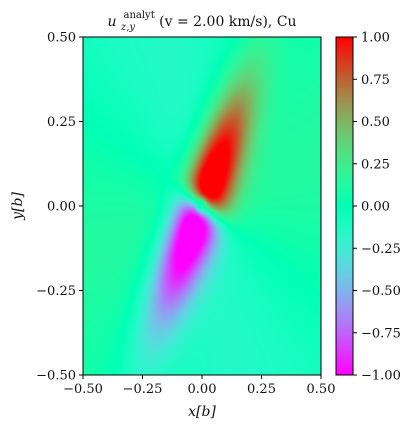 Image resolution: width=416 pixels, height=431 pixels. I want to click on title-superscript: analyt, so click(138, 15).